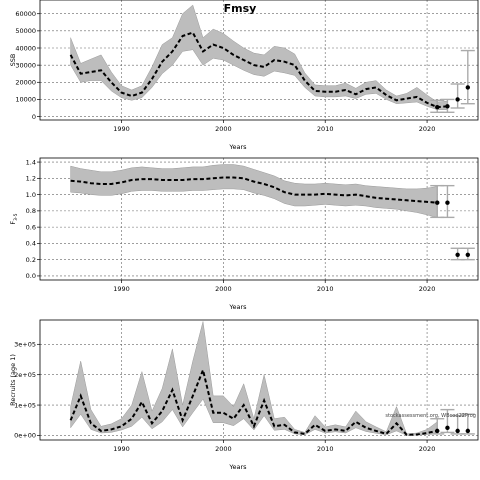 Image resolution: width=480 pixels, height=480 pixels. I want to click on y-tick-label: 0.4, so click(31, 244).